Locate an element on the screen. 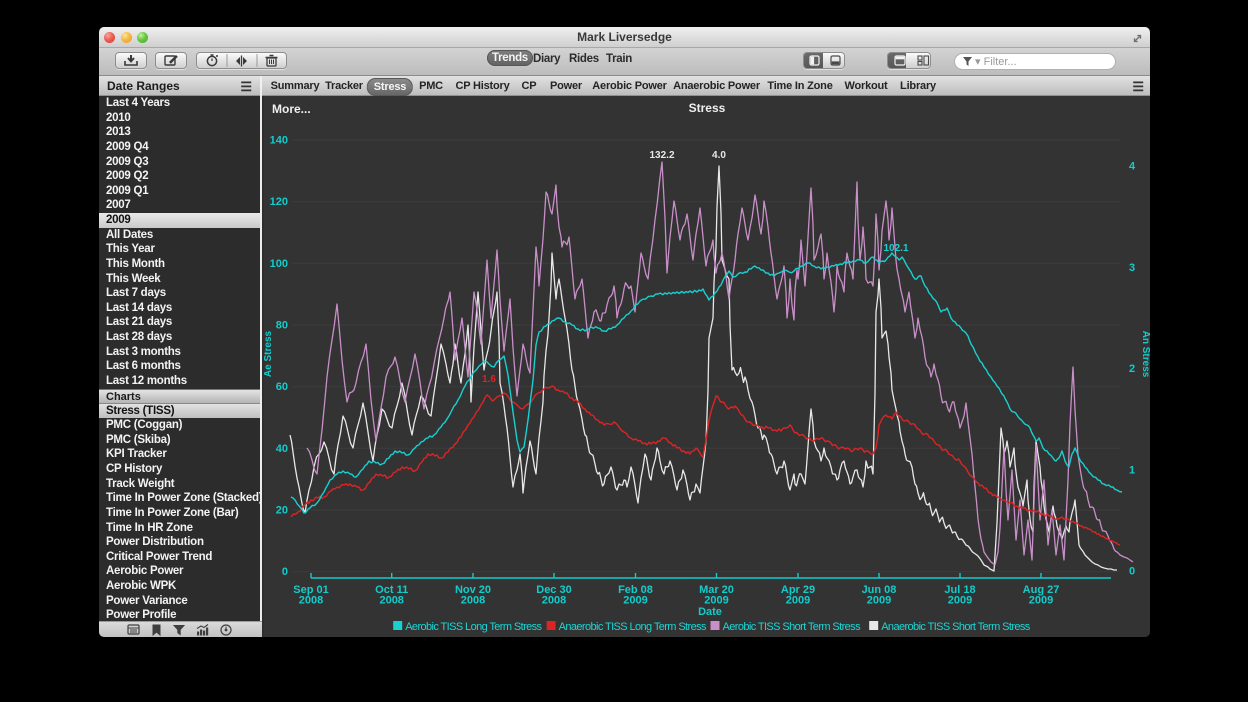 Image resolution: width=1248 pixels, height=702 pixels. svg-text: 100 is located at coordinates (279, 264).